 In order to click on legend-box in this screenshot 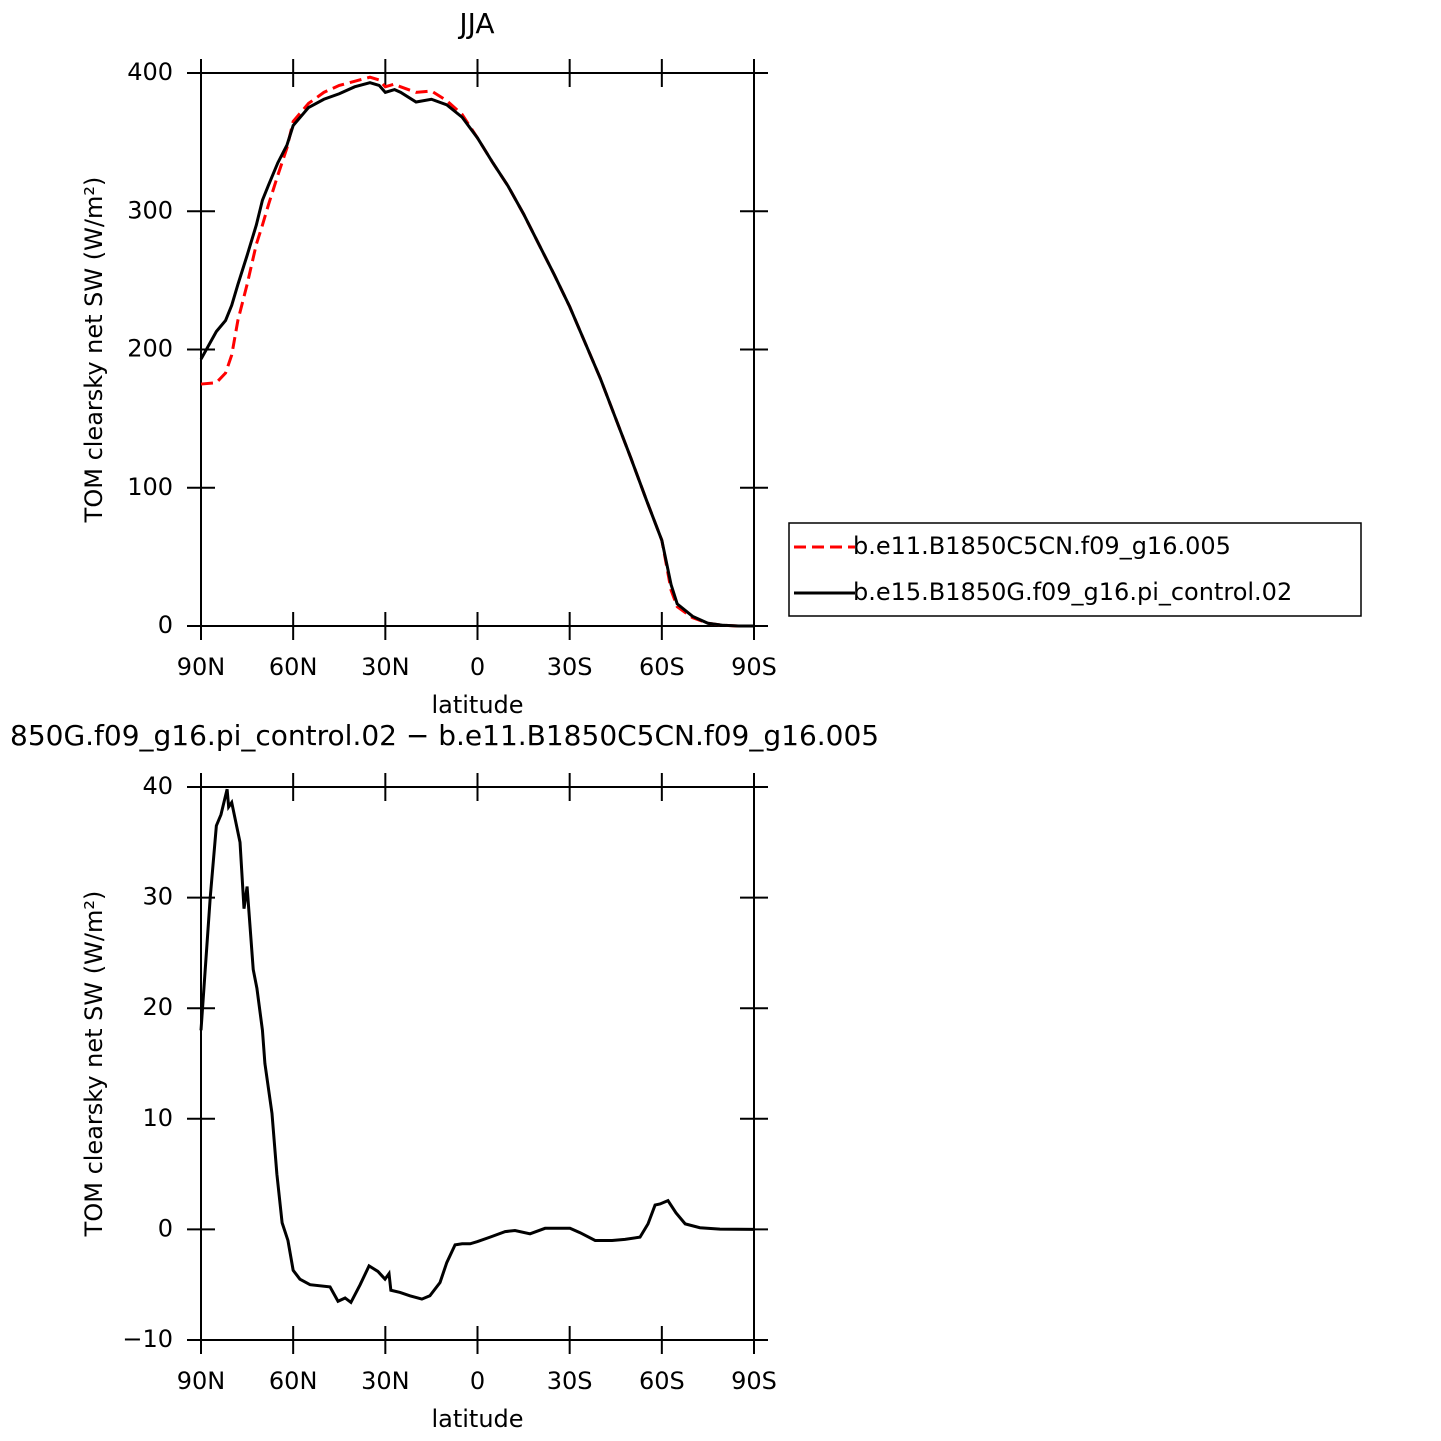, I will do `click(1075, 569)`.